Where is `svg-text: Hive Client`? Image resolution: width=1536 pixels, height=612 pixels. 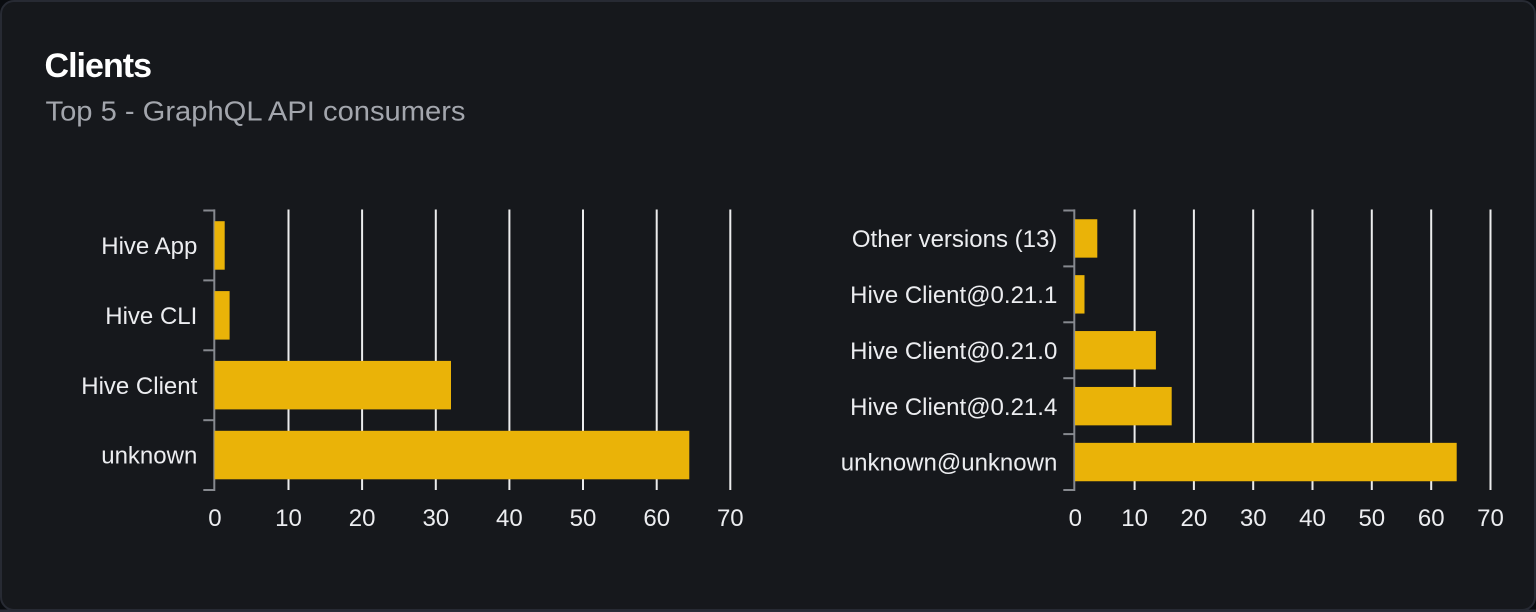
svg-text: Hive Client is located at coordinates (139, 386).